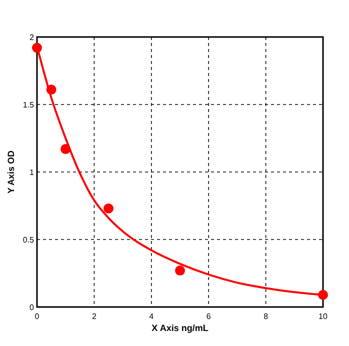 This screenshot has width=349, height=346. What do you see at coordinates (11, 172) in the screenshot?
I see `y-axis-title: Y Axis OD` at bounding box center [11, 172].